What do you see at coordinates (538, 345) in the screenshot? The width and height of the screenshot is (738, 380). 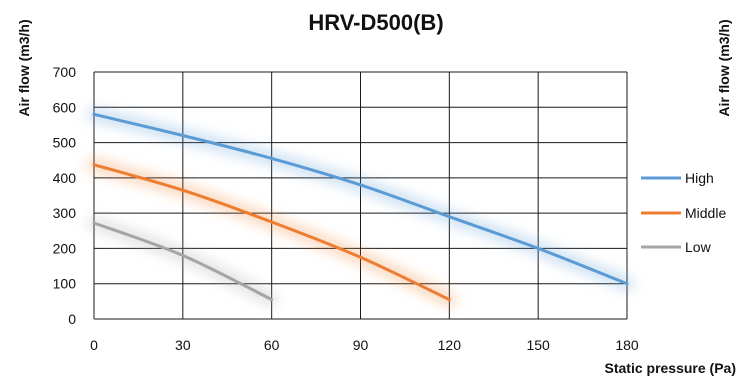 I see `x-tick-label: 150` at bounding box center [538, 345].